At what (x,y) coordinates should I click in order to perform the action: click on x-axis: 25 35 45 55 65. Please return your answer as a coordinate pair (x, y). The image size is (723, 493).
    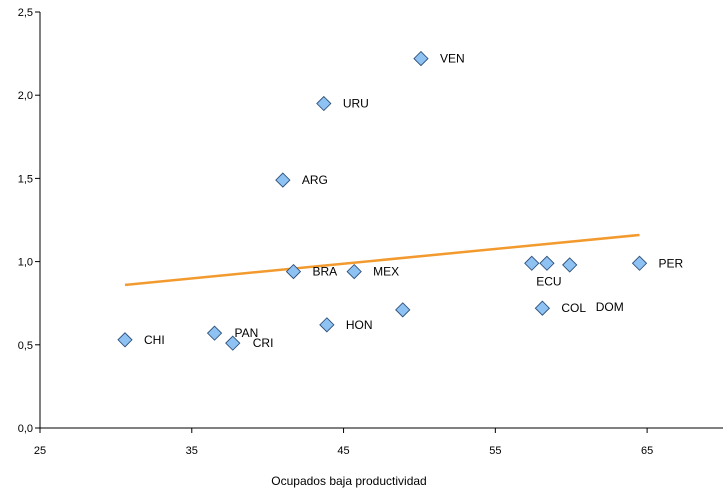
    Looking at the image, I should click on (378, 442).